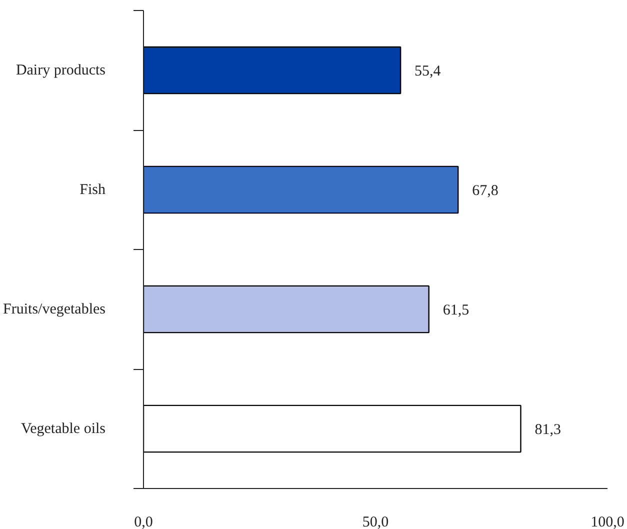 The width and height of the screenshot is (627, 529). Describe the element at coordinates (375, 521) in the screenshot. I see `x-tick-label: 50,0` at that location.